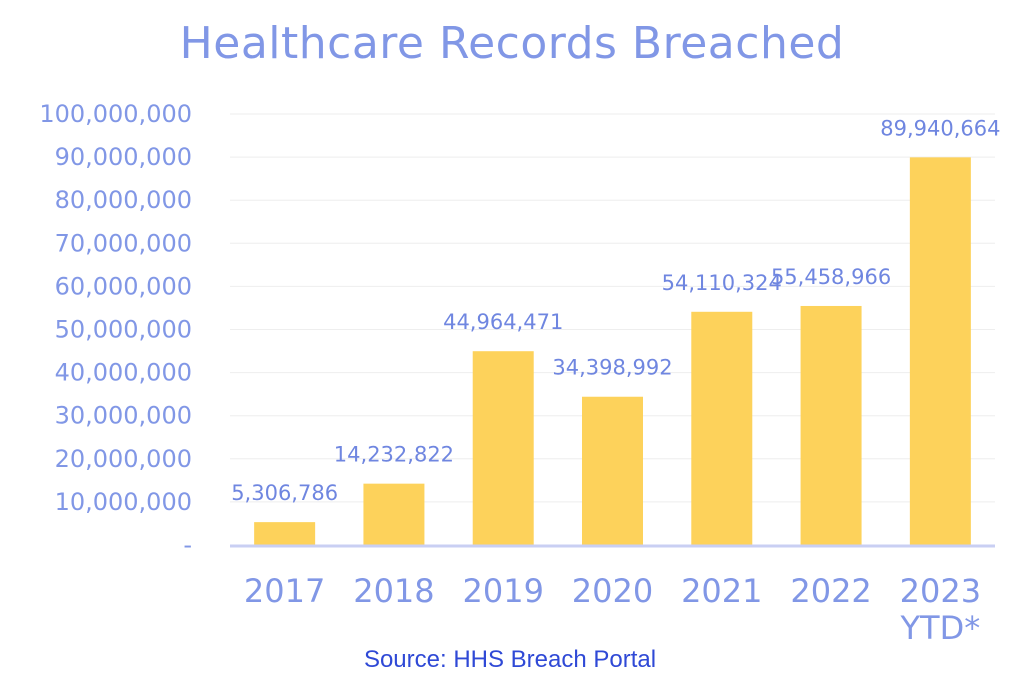 Image resolution: width=1024 pixels, height=693 pixels. What do you see at coordinates (940, 609) in the screenshot?
I see `x-tick-label: 2023 YTD*` at bounding box center [940, 609].